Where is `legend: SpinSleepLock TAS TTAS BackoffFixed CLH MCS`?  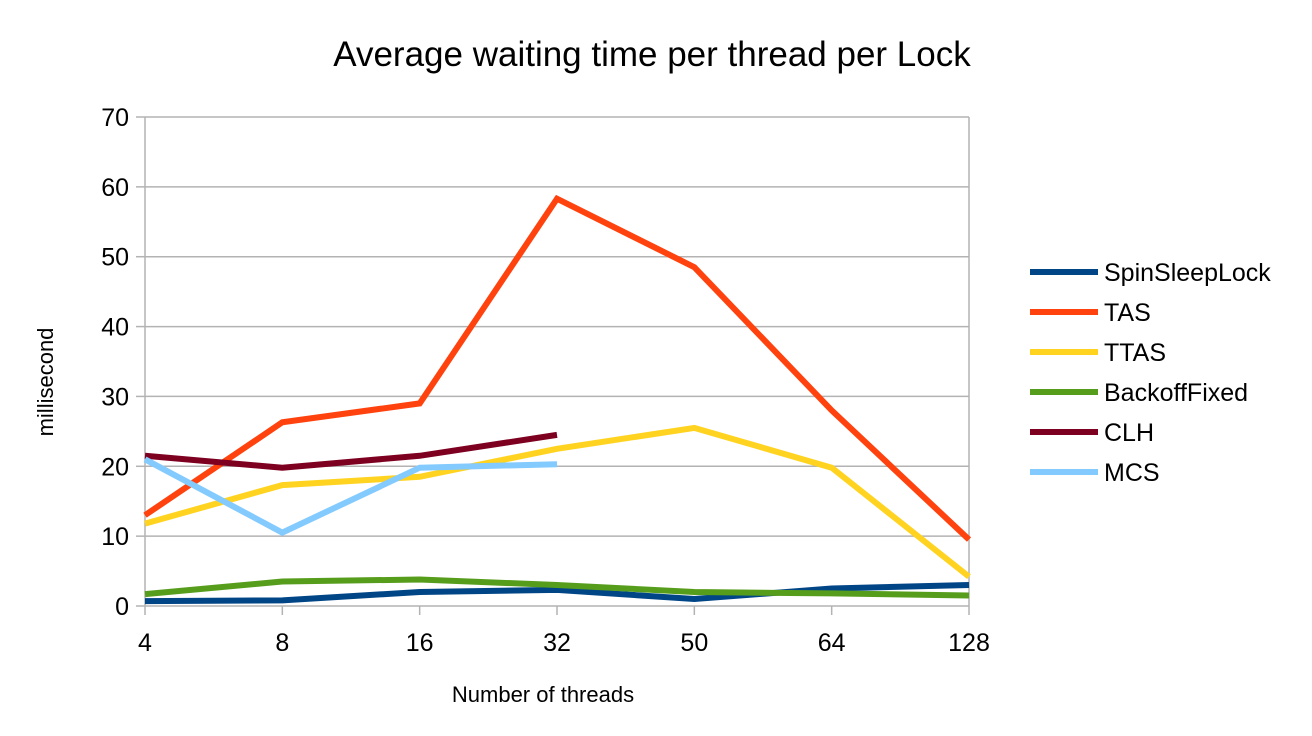 legend: SpinSleepLock TAS TTAS BackoffFixed CLH MCS is located at coordinates (1150, 373).